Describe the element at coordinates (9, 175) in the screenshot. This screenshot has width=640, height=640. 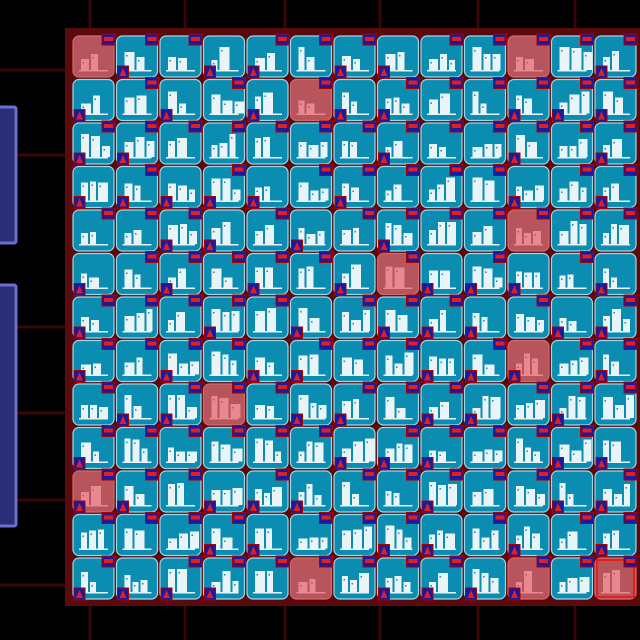
I see `side-panel` at that location.